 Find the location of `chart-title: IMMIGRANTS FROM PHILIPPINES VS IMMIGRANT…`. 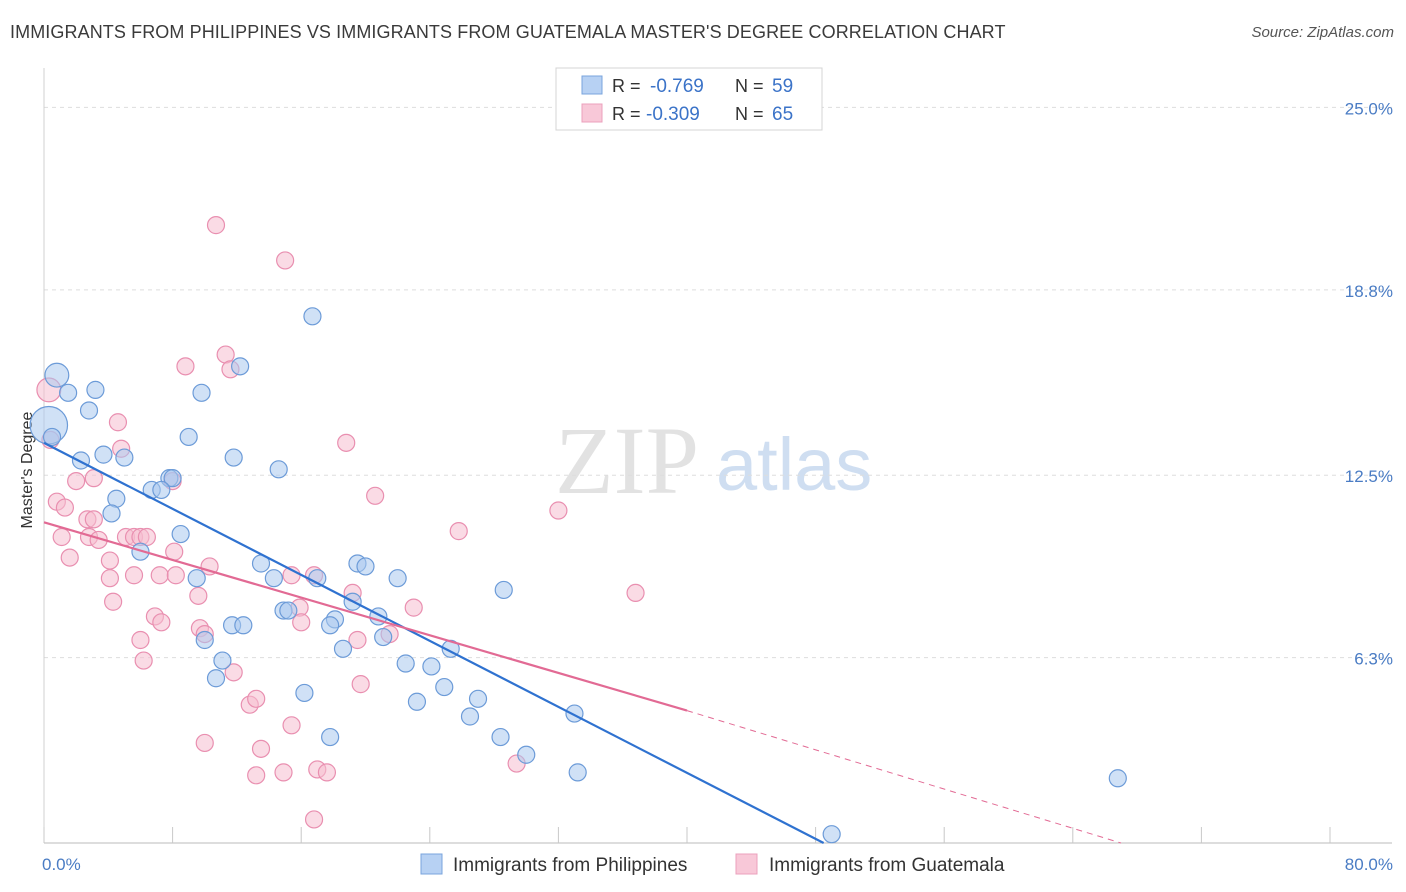

chart-title: IMMIGRANTS FROM PHILIPPINES VS IMMIGRANT… is located at coordinates (508, 32).